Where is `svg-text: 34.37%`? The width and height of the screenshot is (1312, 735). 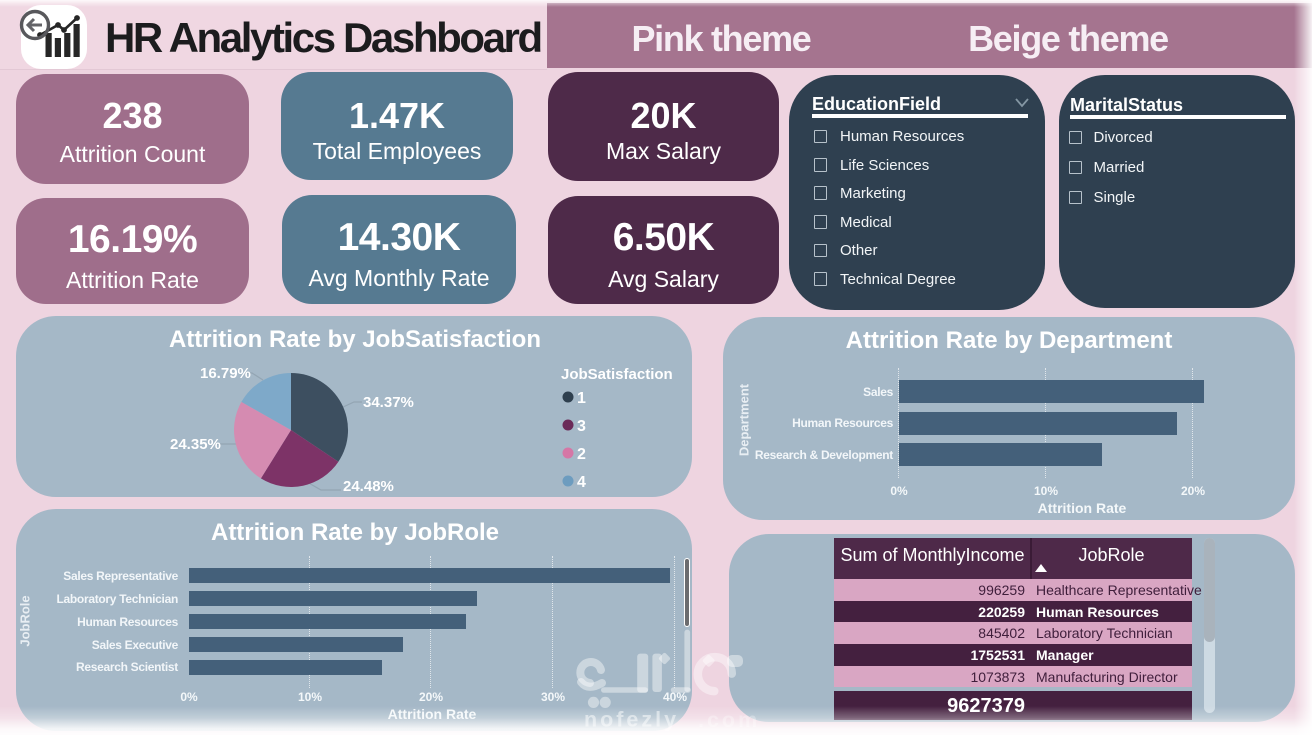 svg-text: 34.37% is located at coordinates (388, 402).